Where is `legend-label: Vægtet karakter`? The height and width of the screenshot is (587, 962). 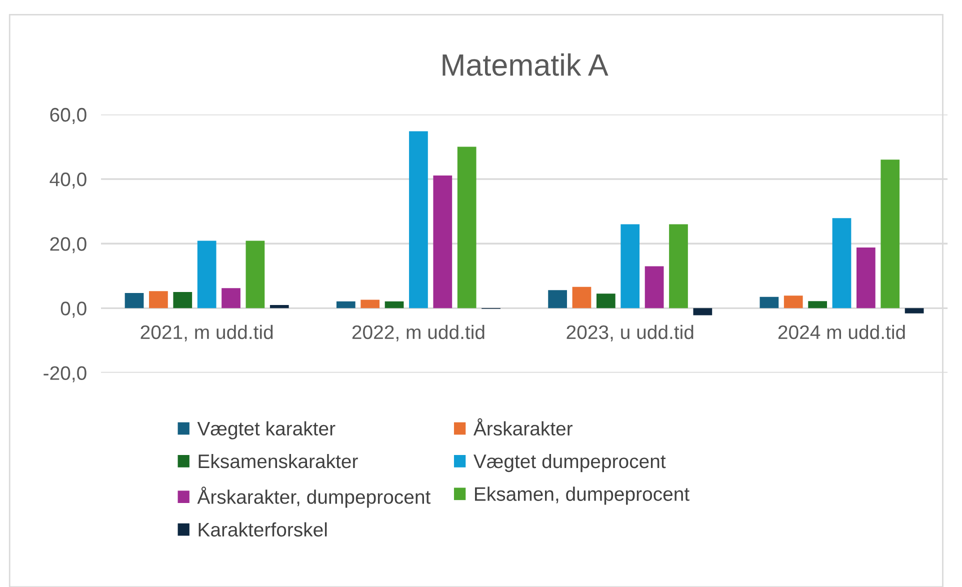
legend-label: Vægtet karakter is located at coordinates (266, 430).